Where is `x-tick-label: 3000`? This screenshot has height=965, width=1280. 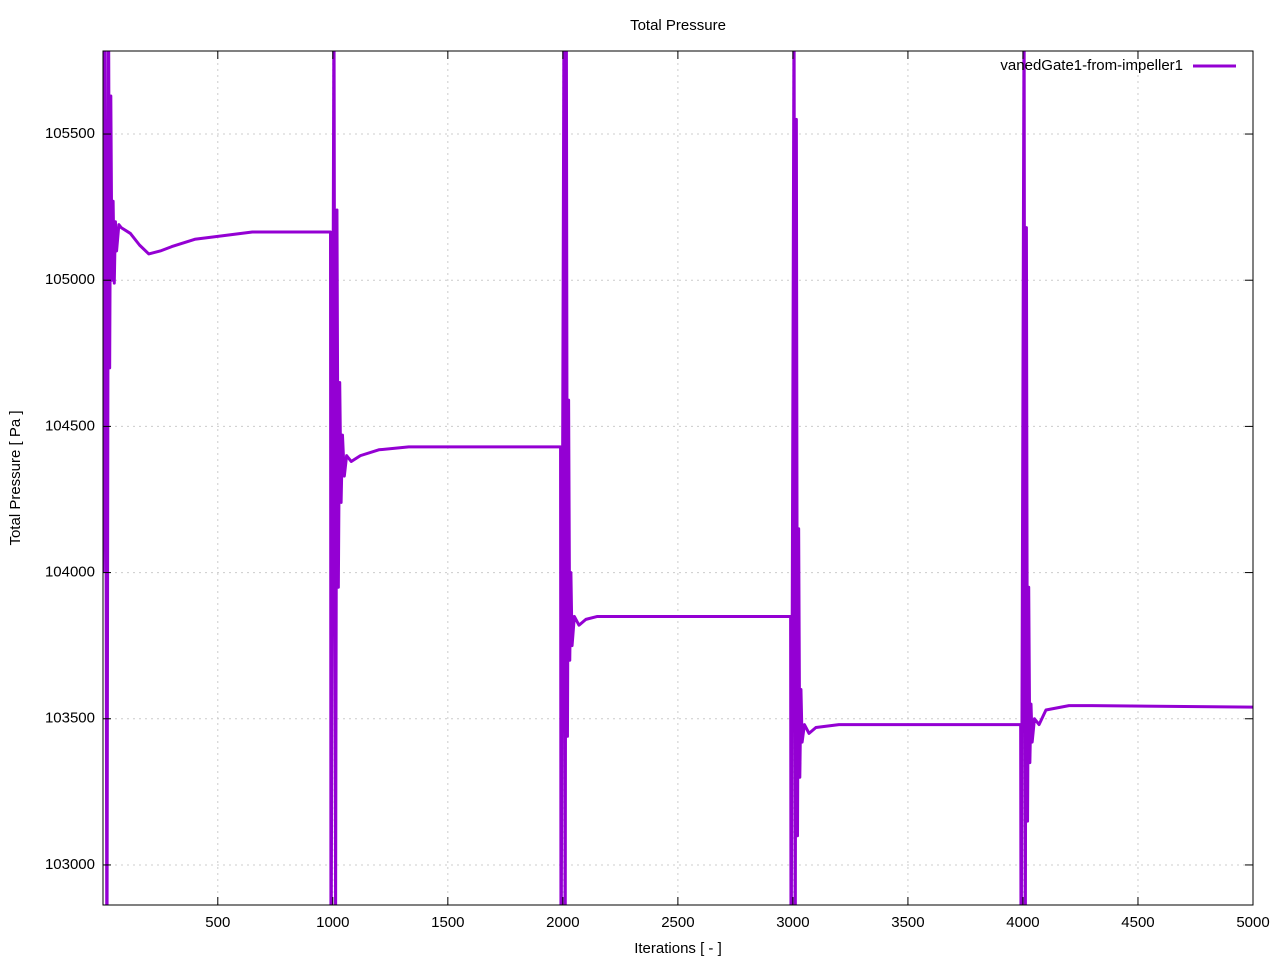
x-tick-label: 3000 is located at coordinates (792, 922).